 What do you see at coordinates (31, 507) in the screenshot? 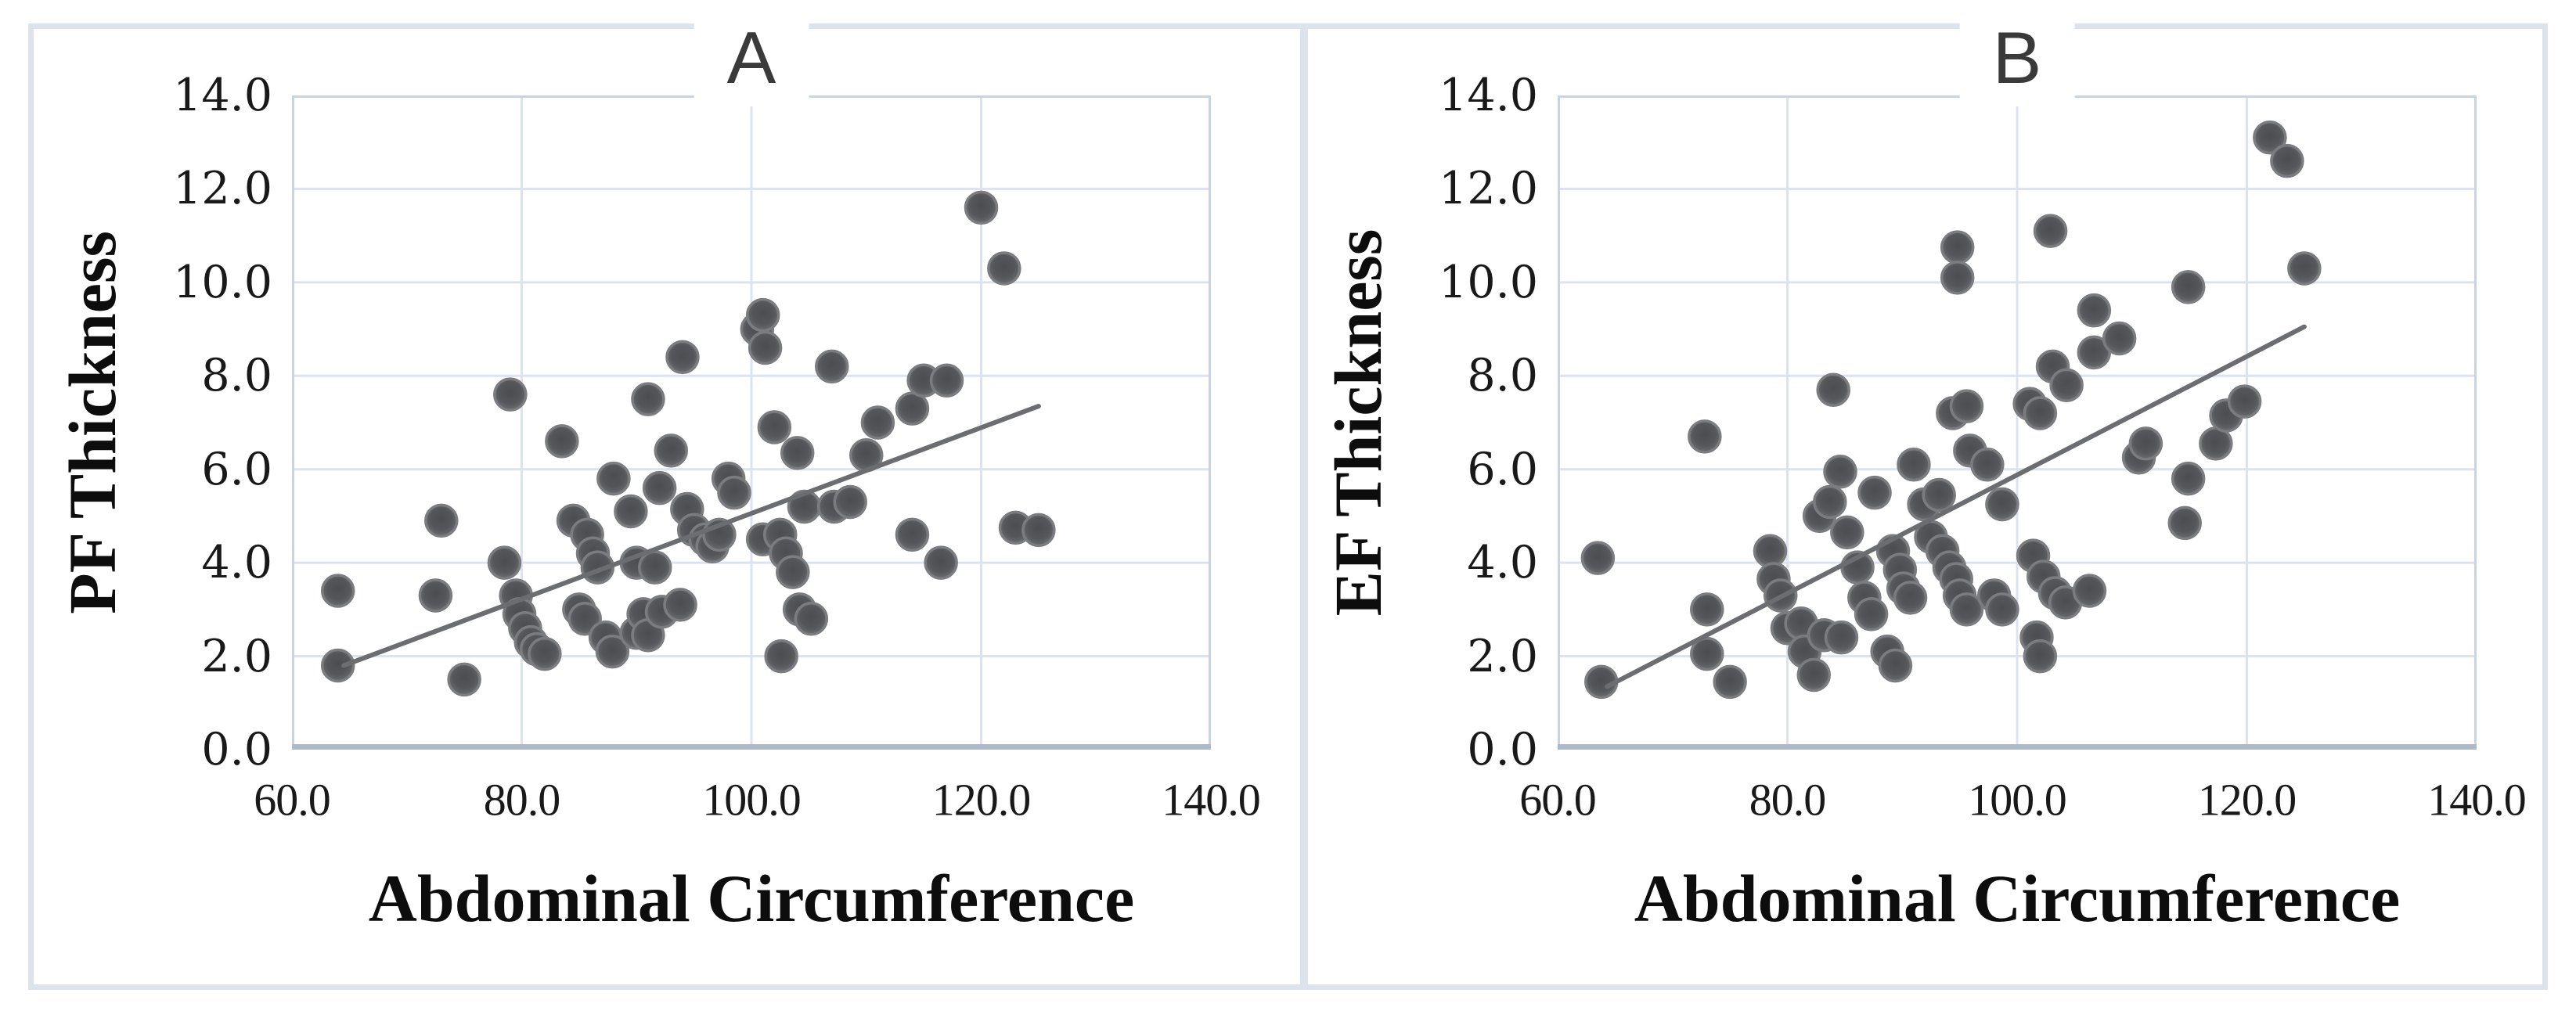
I see `frame-left-line` at bounding box center [31, 507].